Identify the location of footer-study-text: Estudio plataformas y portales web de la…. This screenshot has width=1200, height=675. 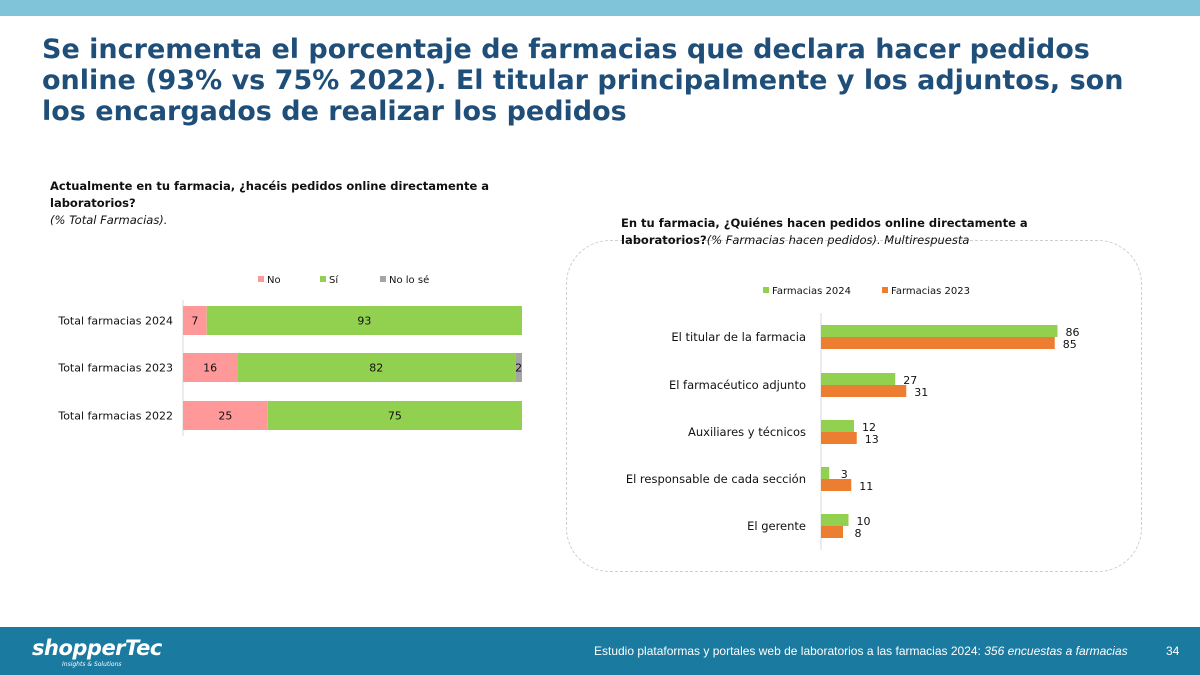
(861, 651).